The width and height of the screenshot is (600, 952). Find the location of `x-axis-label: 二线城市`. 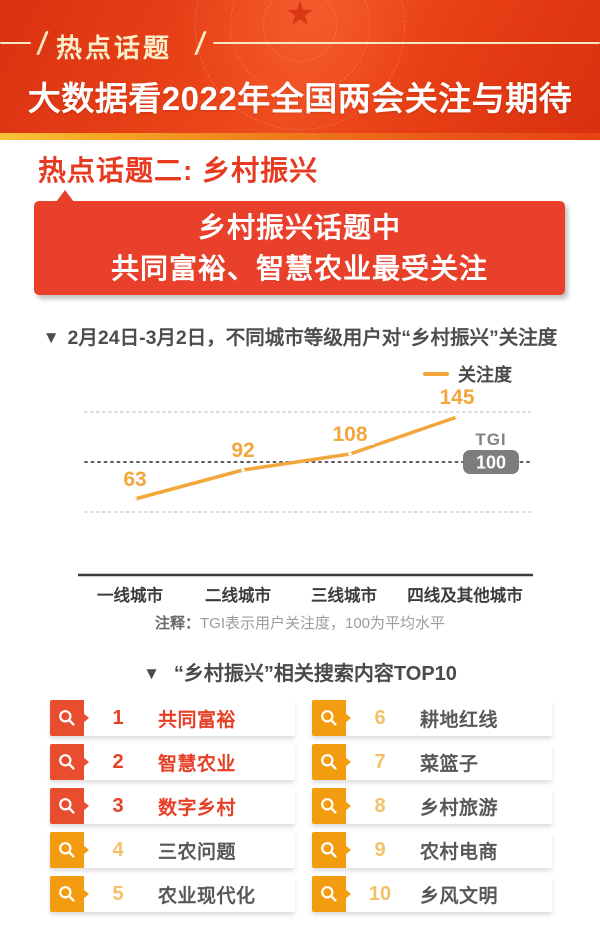

x-axis-label: 二线城市 is located at coordinates (238, 595).